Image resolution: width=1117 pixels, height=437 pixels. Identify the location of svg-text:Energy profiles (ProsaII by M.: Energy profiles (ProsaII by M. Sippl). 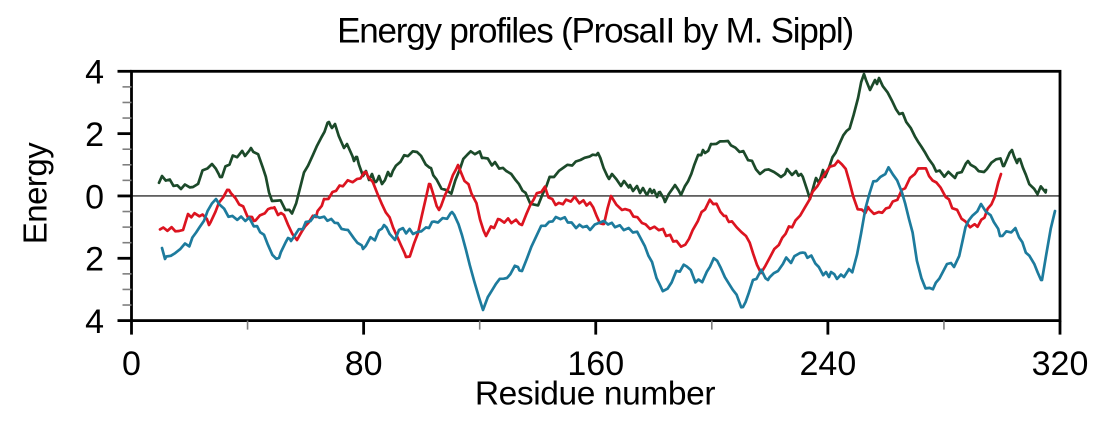
(595, 31).